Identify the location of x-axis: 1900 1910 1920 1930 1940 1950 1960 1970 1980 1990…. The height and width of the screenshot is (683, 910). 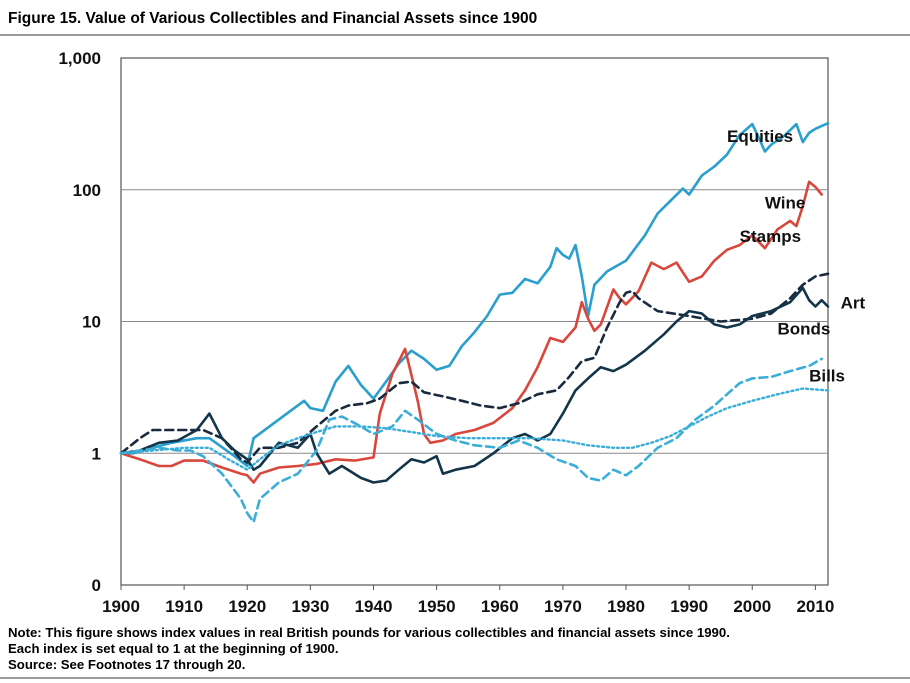
(468, 600).